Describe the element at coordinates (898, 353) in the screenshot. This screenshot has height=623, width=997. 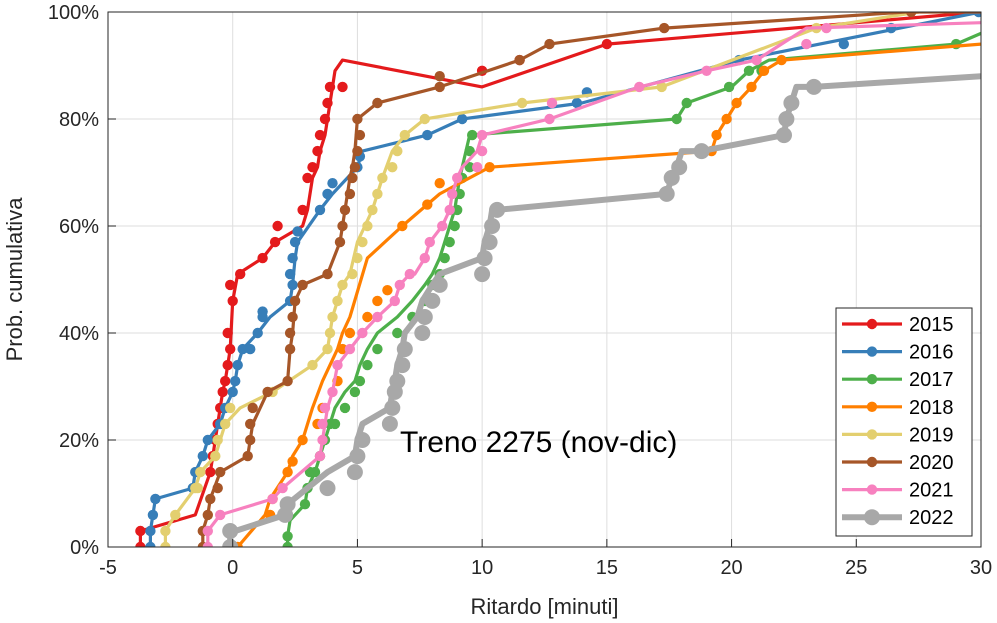
I see `legend-entry-2016: 2016` at that location.